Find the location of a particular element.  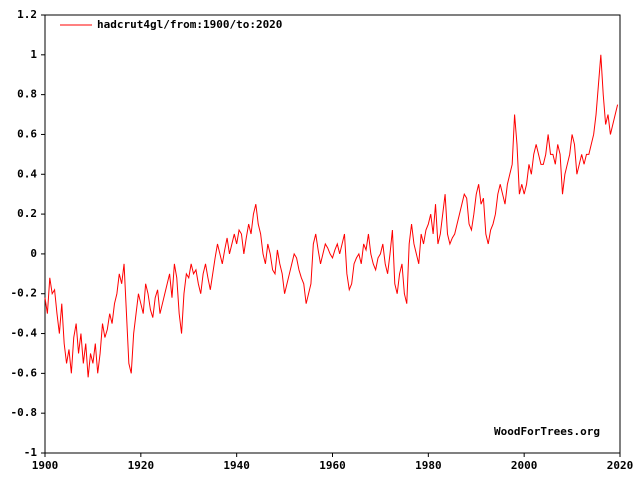

y-tick-label: 0.2 is located at coordinates (27, 213).